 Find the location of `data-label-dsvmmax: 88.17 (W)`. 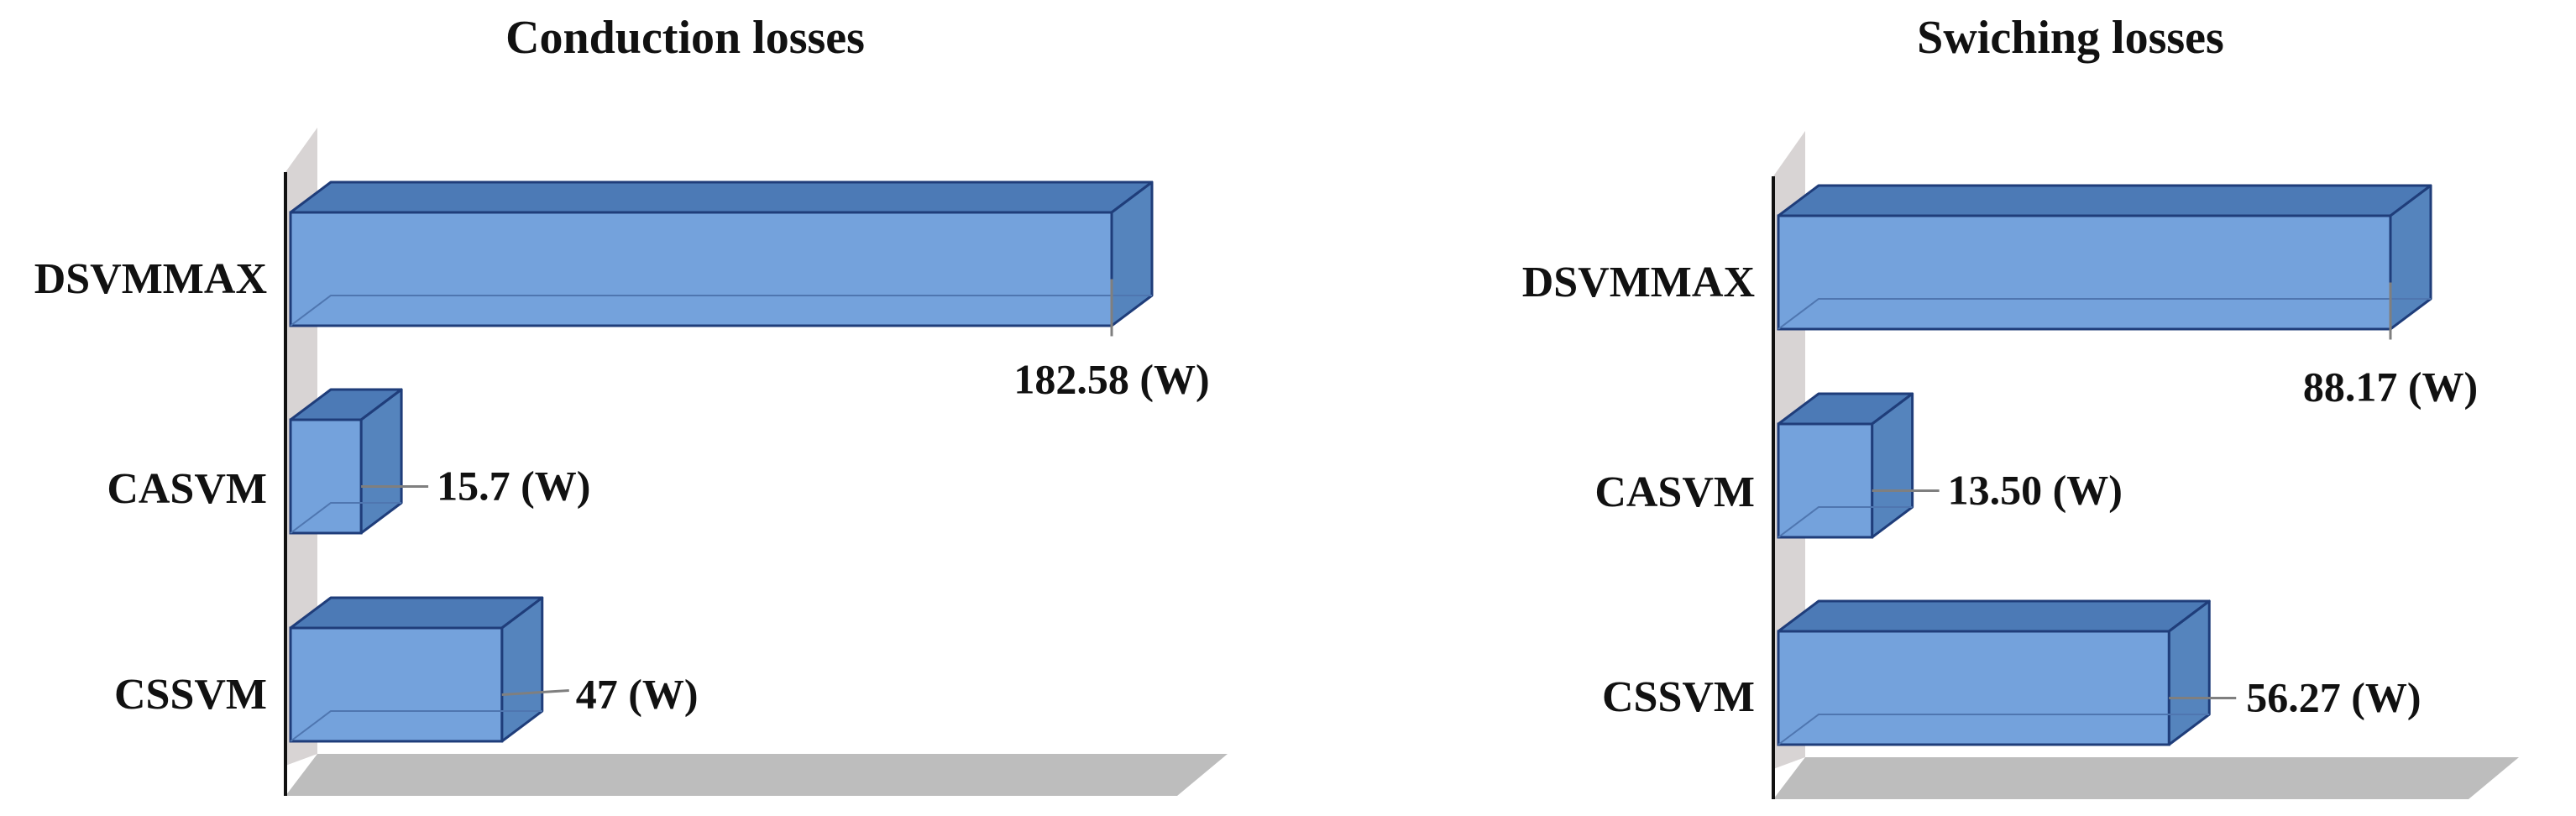

data-label-dsvmmax: 88.17 (W) is located at coordinates (2390, 387).